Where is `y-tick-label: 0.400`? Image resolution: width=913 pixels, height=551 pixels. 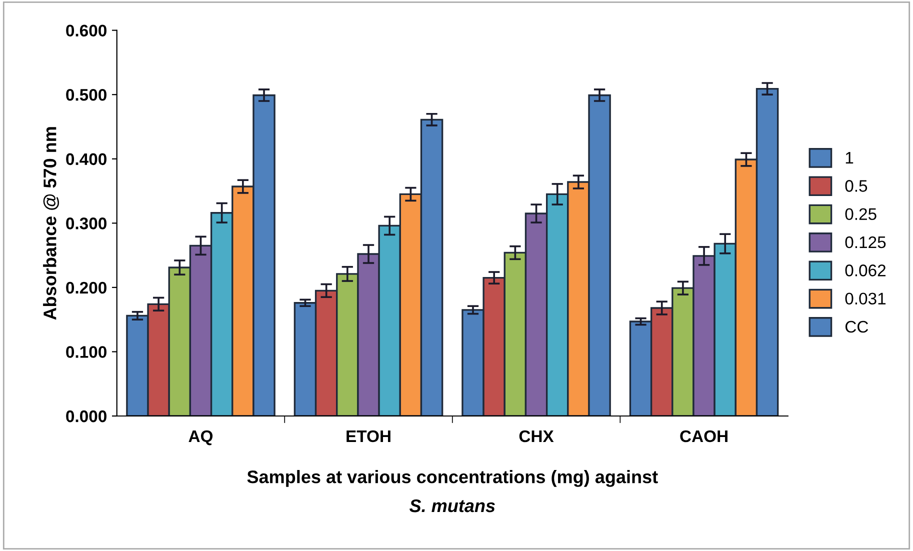
y-tick-label: 0.400 is located at coordinates (86, 159).